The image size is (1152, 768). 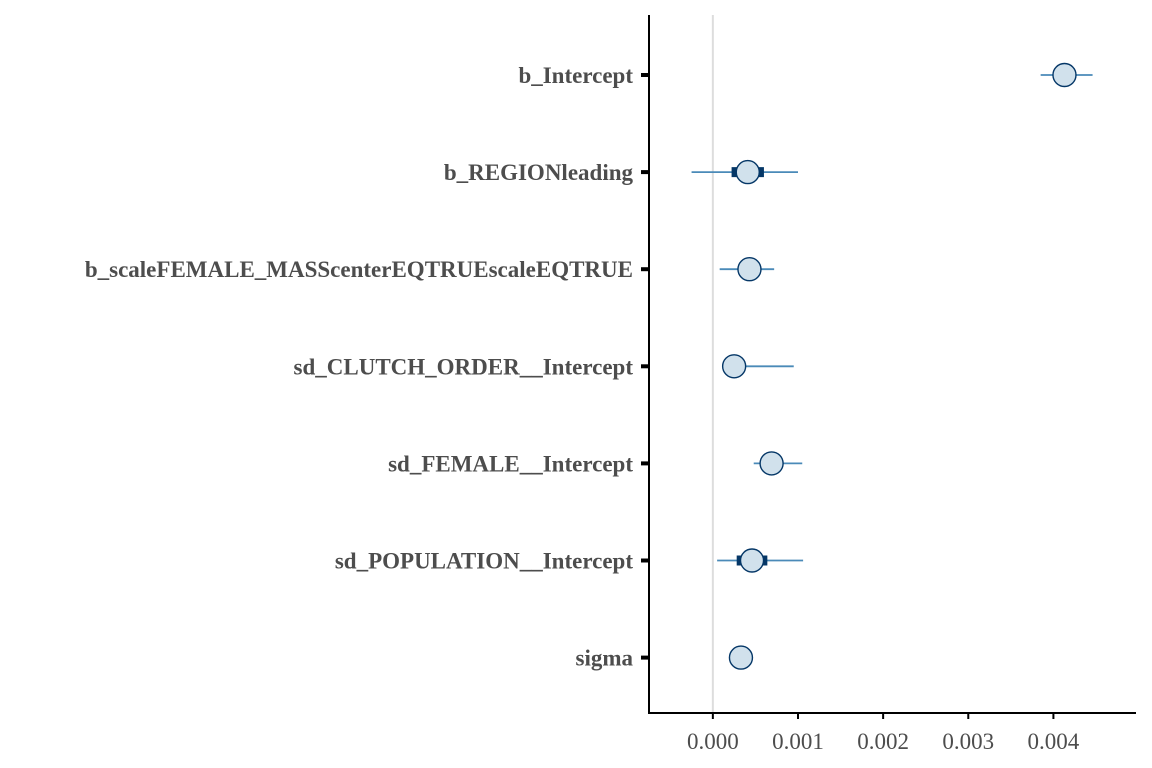 I want to click on x-tick-label: 0.002, so click(x=883, y=741).